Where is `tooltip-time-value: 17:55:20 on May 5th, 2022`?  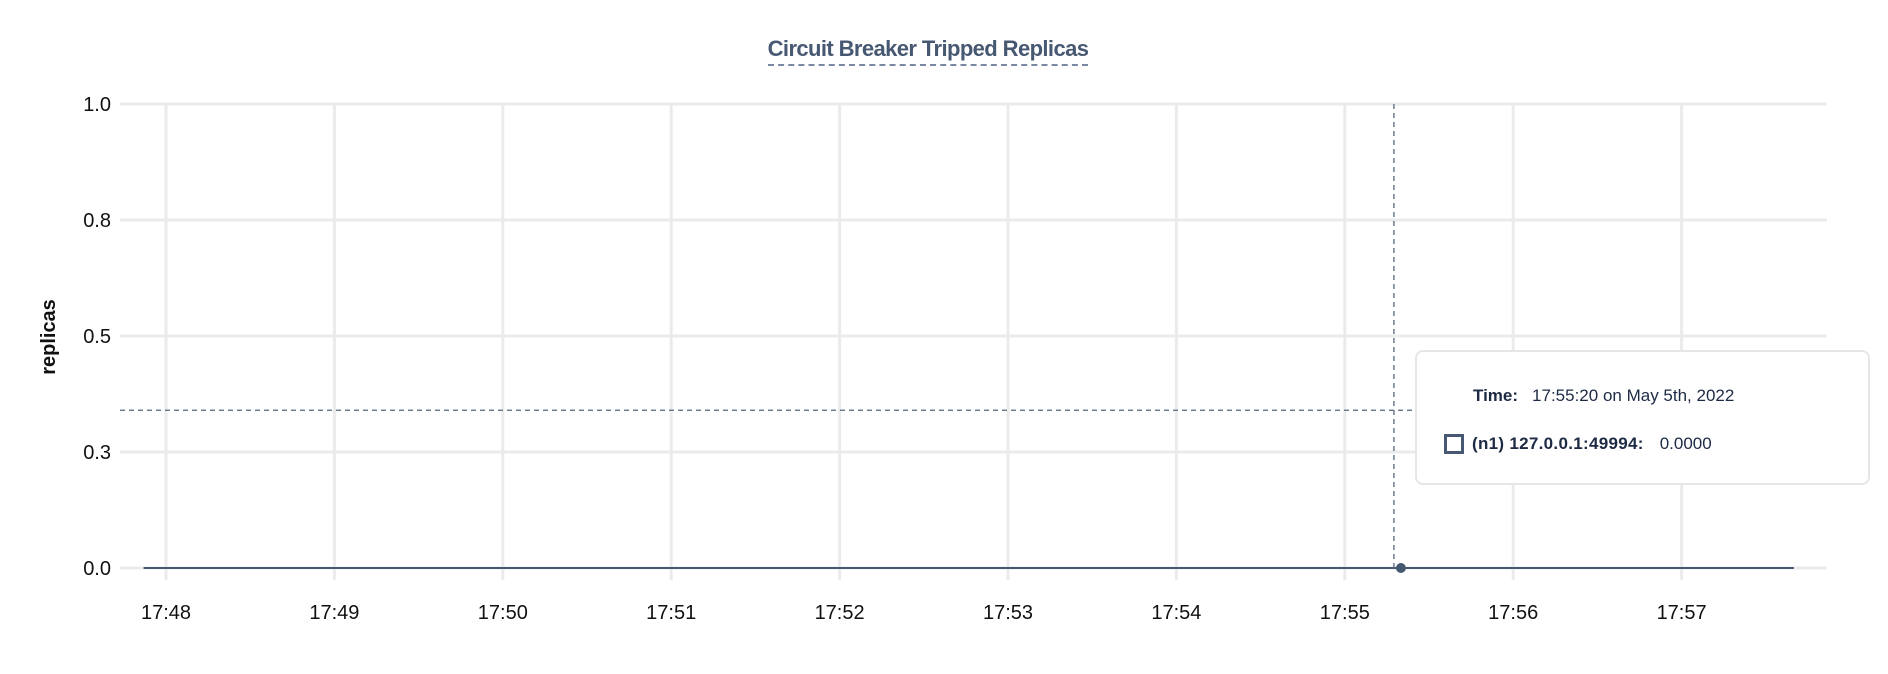 tooltip-time-value: 17:55:20 on May 5th, 2022 is located at coordinates (1633, 395).